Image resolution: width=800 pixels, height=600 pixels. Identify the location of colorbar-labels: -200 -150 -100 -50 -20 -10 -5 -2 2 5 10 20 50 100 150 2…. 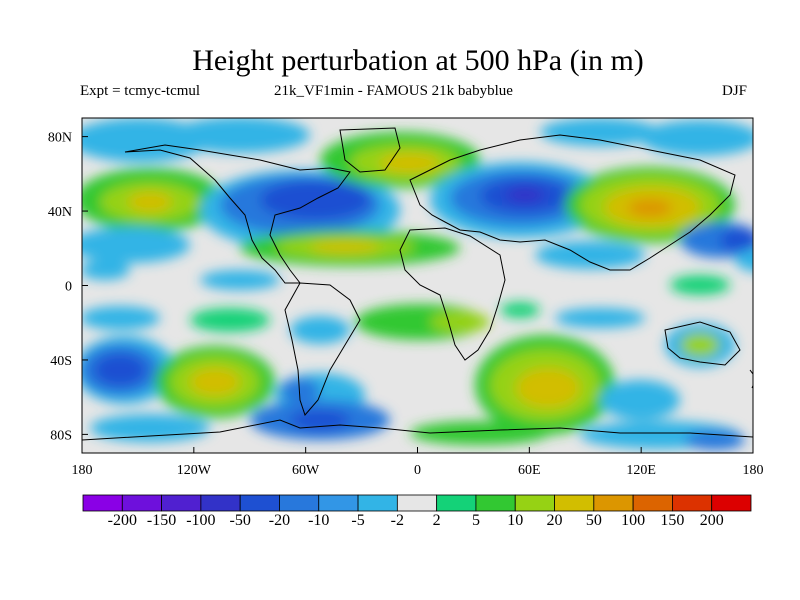
(400, 523).